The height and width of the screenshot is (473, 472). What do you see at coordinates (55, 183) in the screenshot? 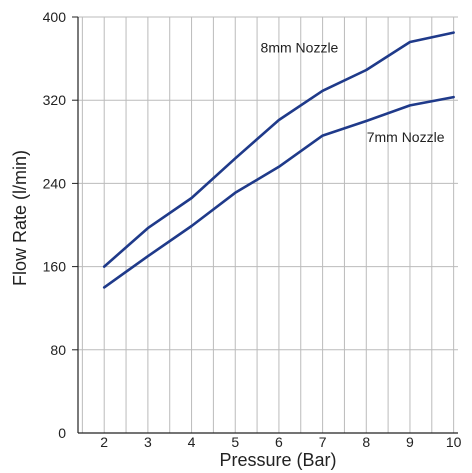
I see `y-tick-label: 240` at bounding box center [55, 183].